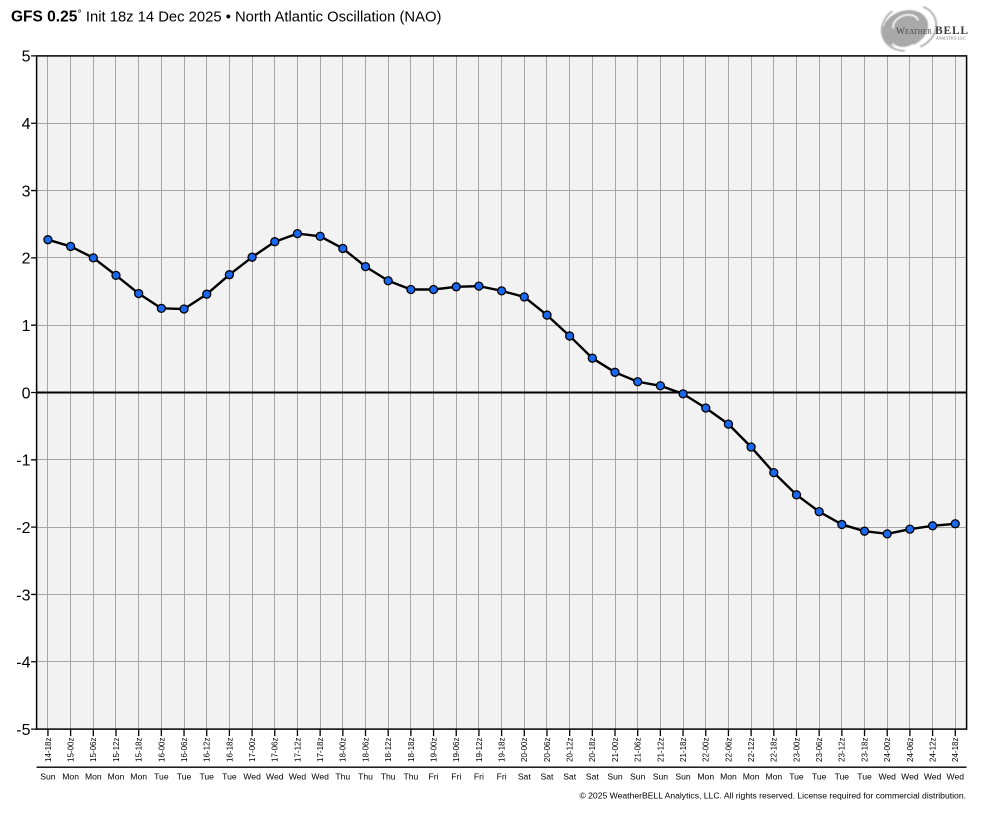  What do you see at coordinates (252, 750) in the screenshot?
I see `svg-text: 17-00z` at bounding box center [252, 750].